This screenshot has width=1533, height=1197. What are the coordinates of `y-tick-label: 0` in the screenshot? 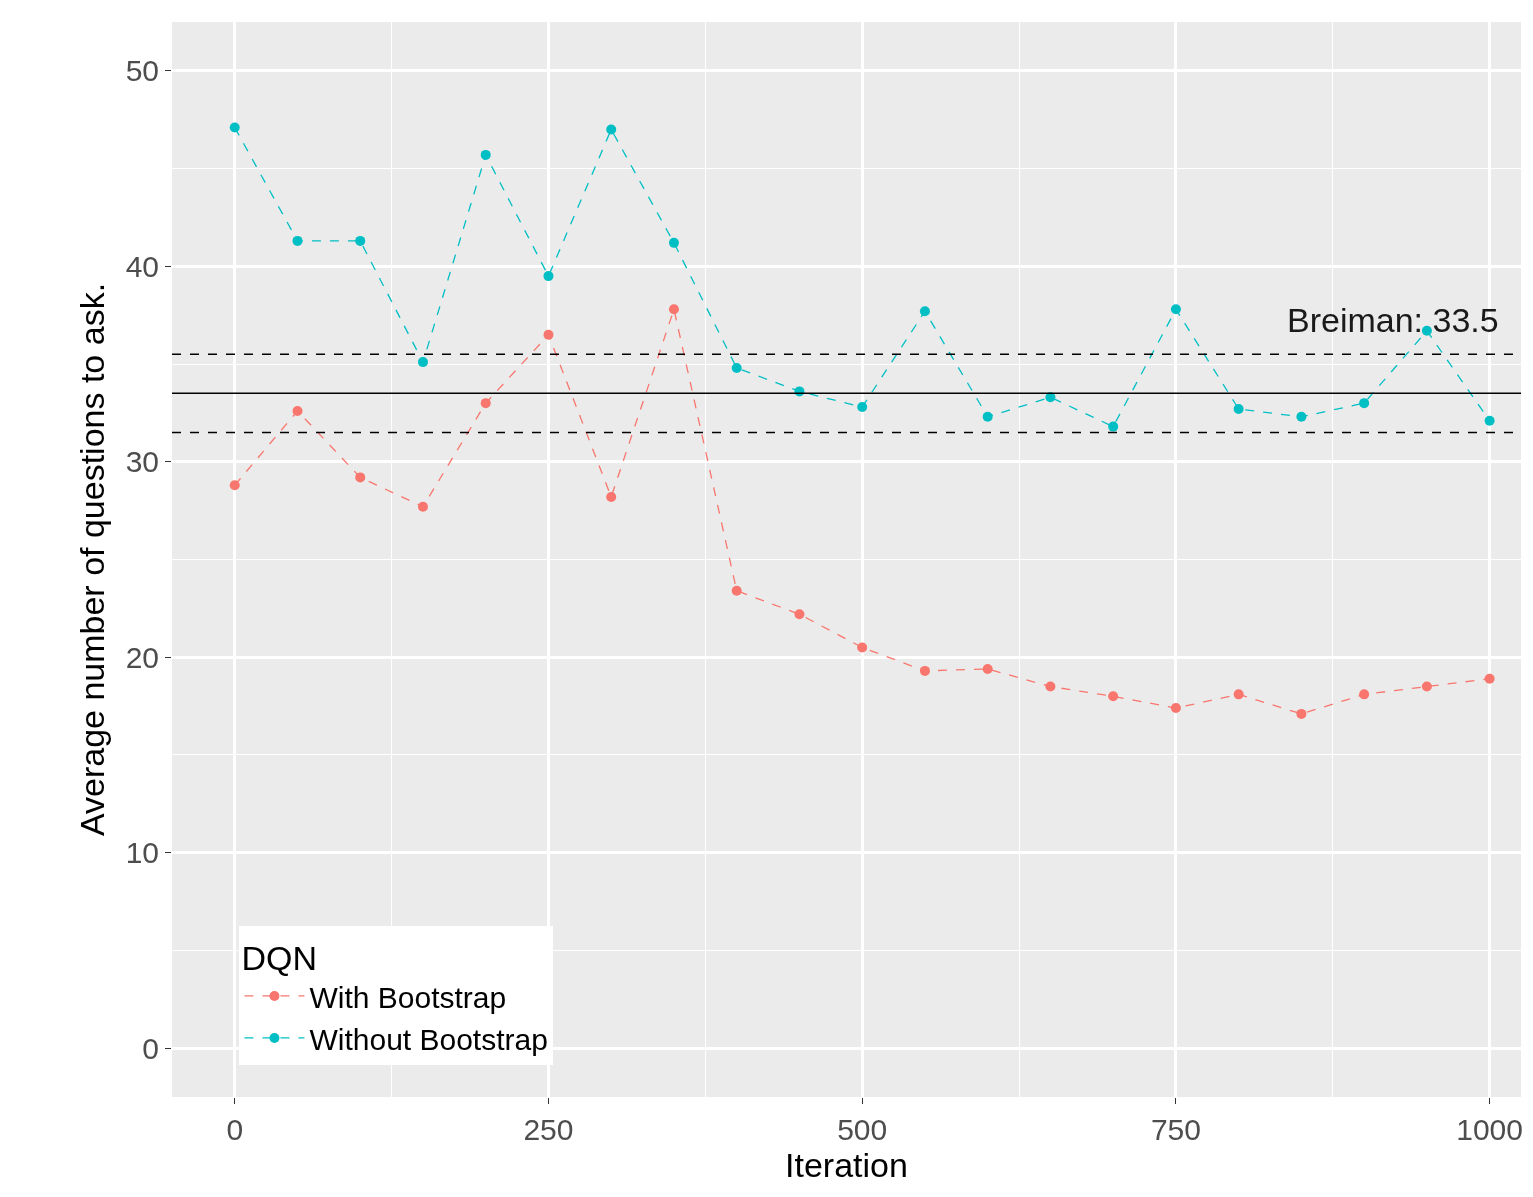 It's located at (150, 1048).